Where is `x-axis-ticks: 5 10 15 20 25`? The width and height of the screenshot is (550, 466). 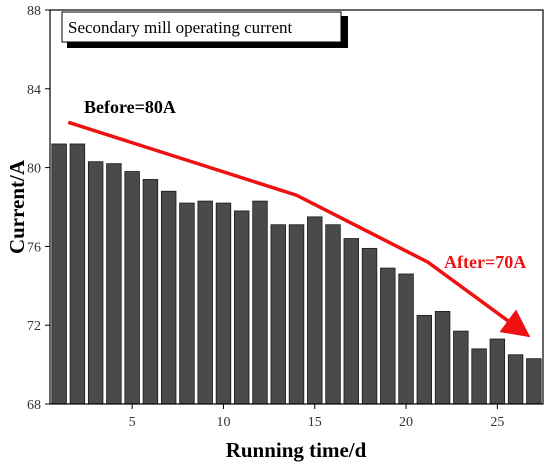 x-axis-ticks: 5 10 15 20 25 is located at coordinates (316, 417).